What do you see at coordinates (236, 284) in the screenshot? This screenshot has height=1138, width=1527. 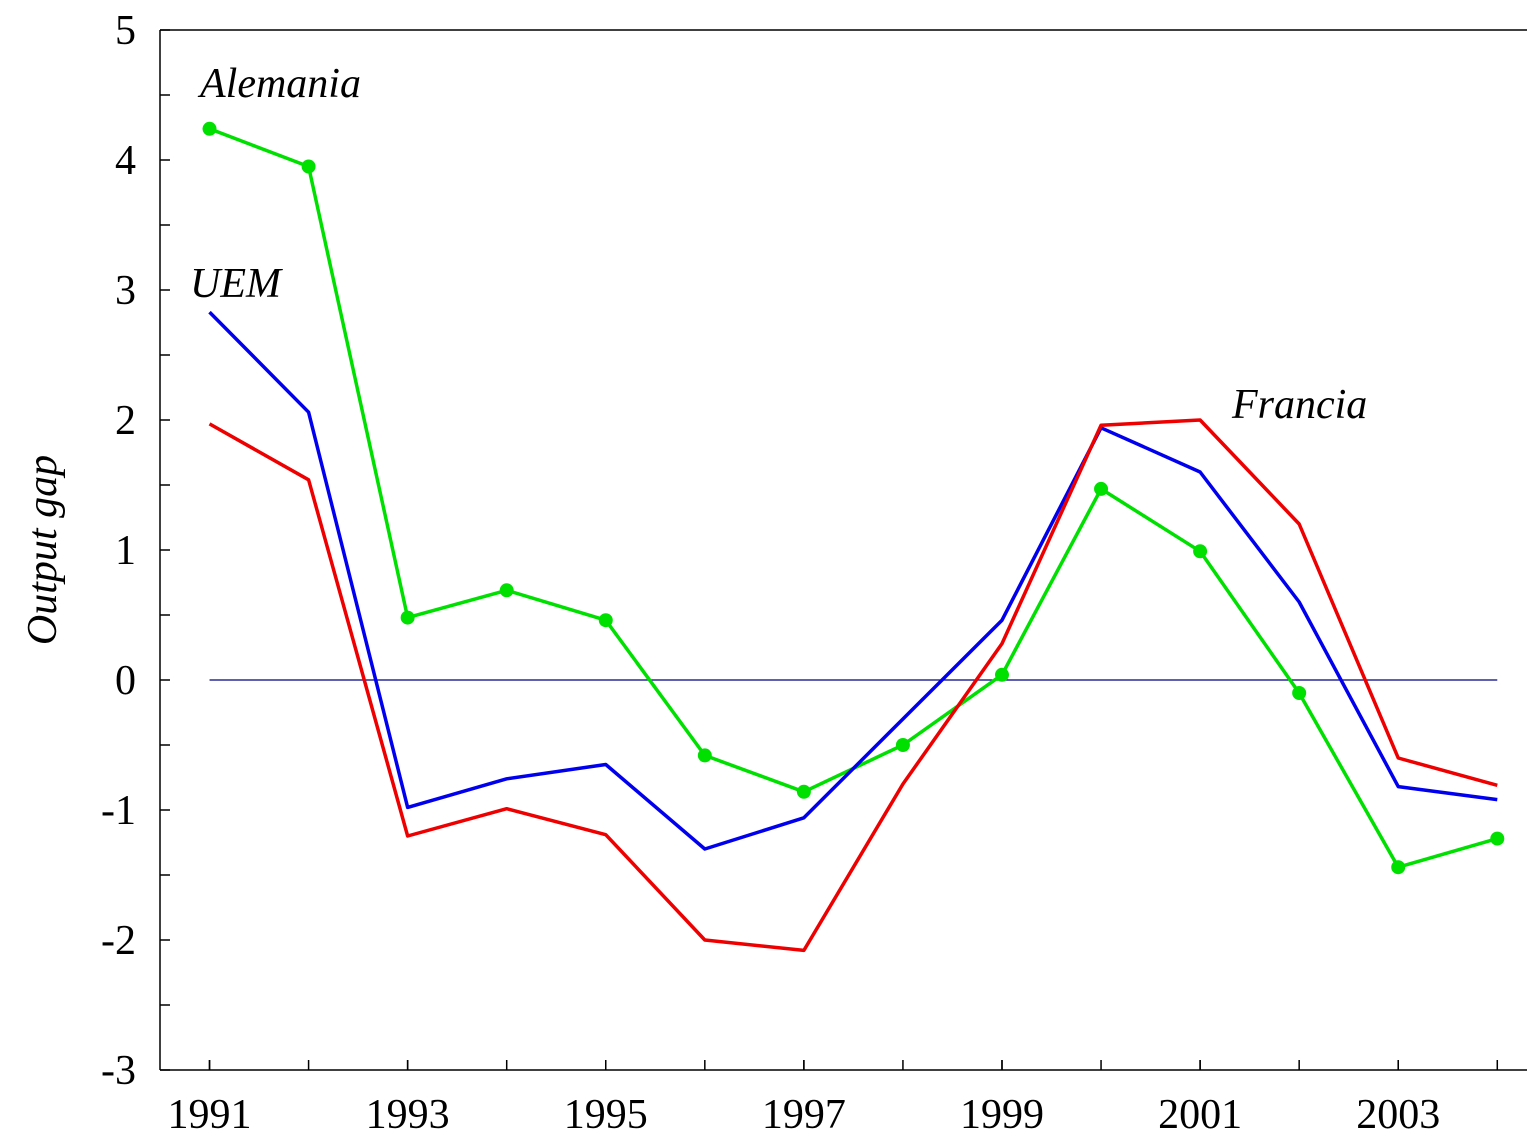 I see `series-label: UEM` at bounding box center [236, 284].